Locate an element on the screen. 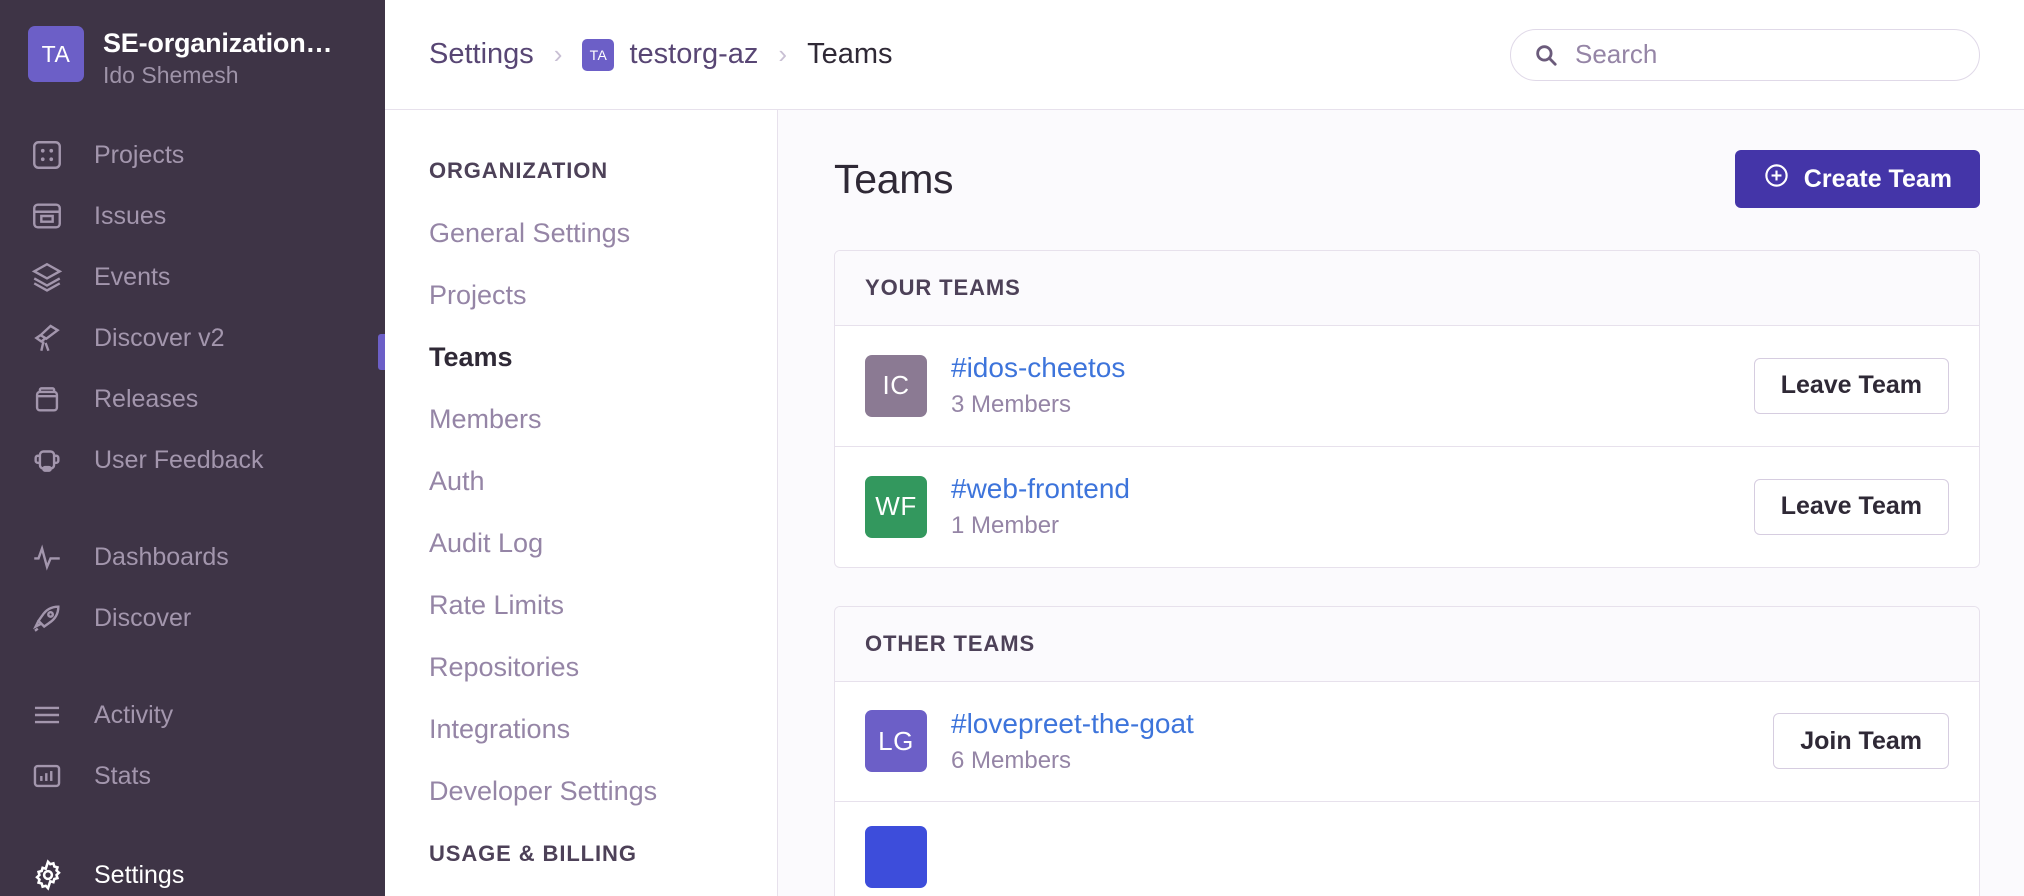 Image resolution: width=2024 pixels, height=896 pixels. top-bar: Settings › TA testorg-az › Teams is located at coordinates (1204, 55).